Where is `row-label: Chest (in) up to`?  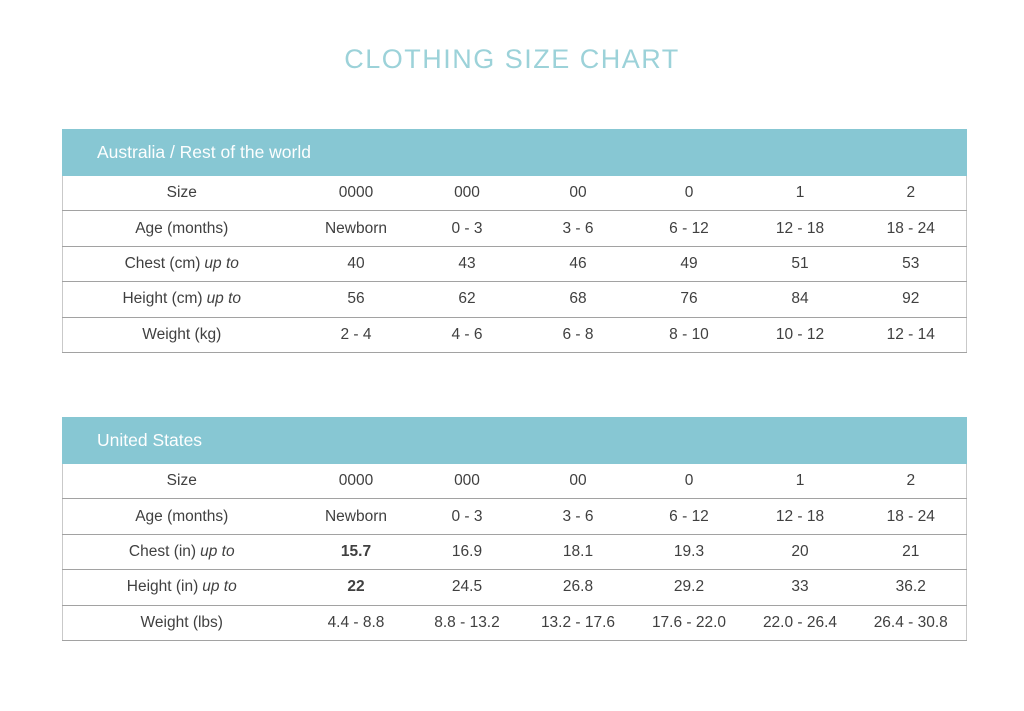 row-label: Chest (in) up to is located at coordinates (181, 552).